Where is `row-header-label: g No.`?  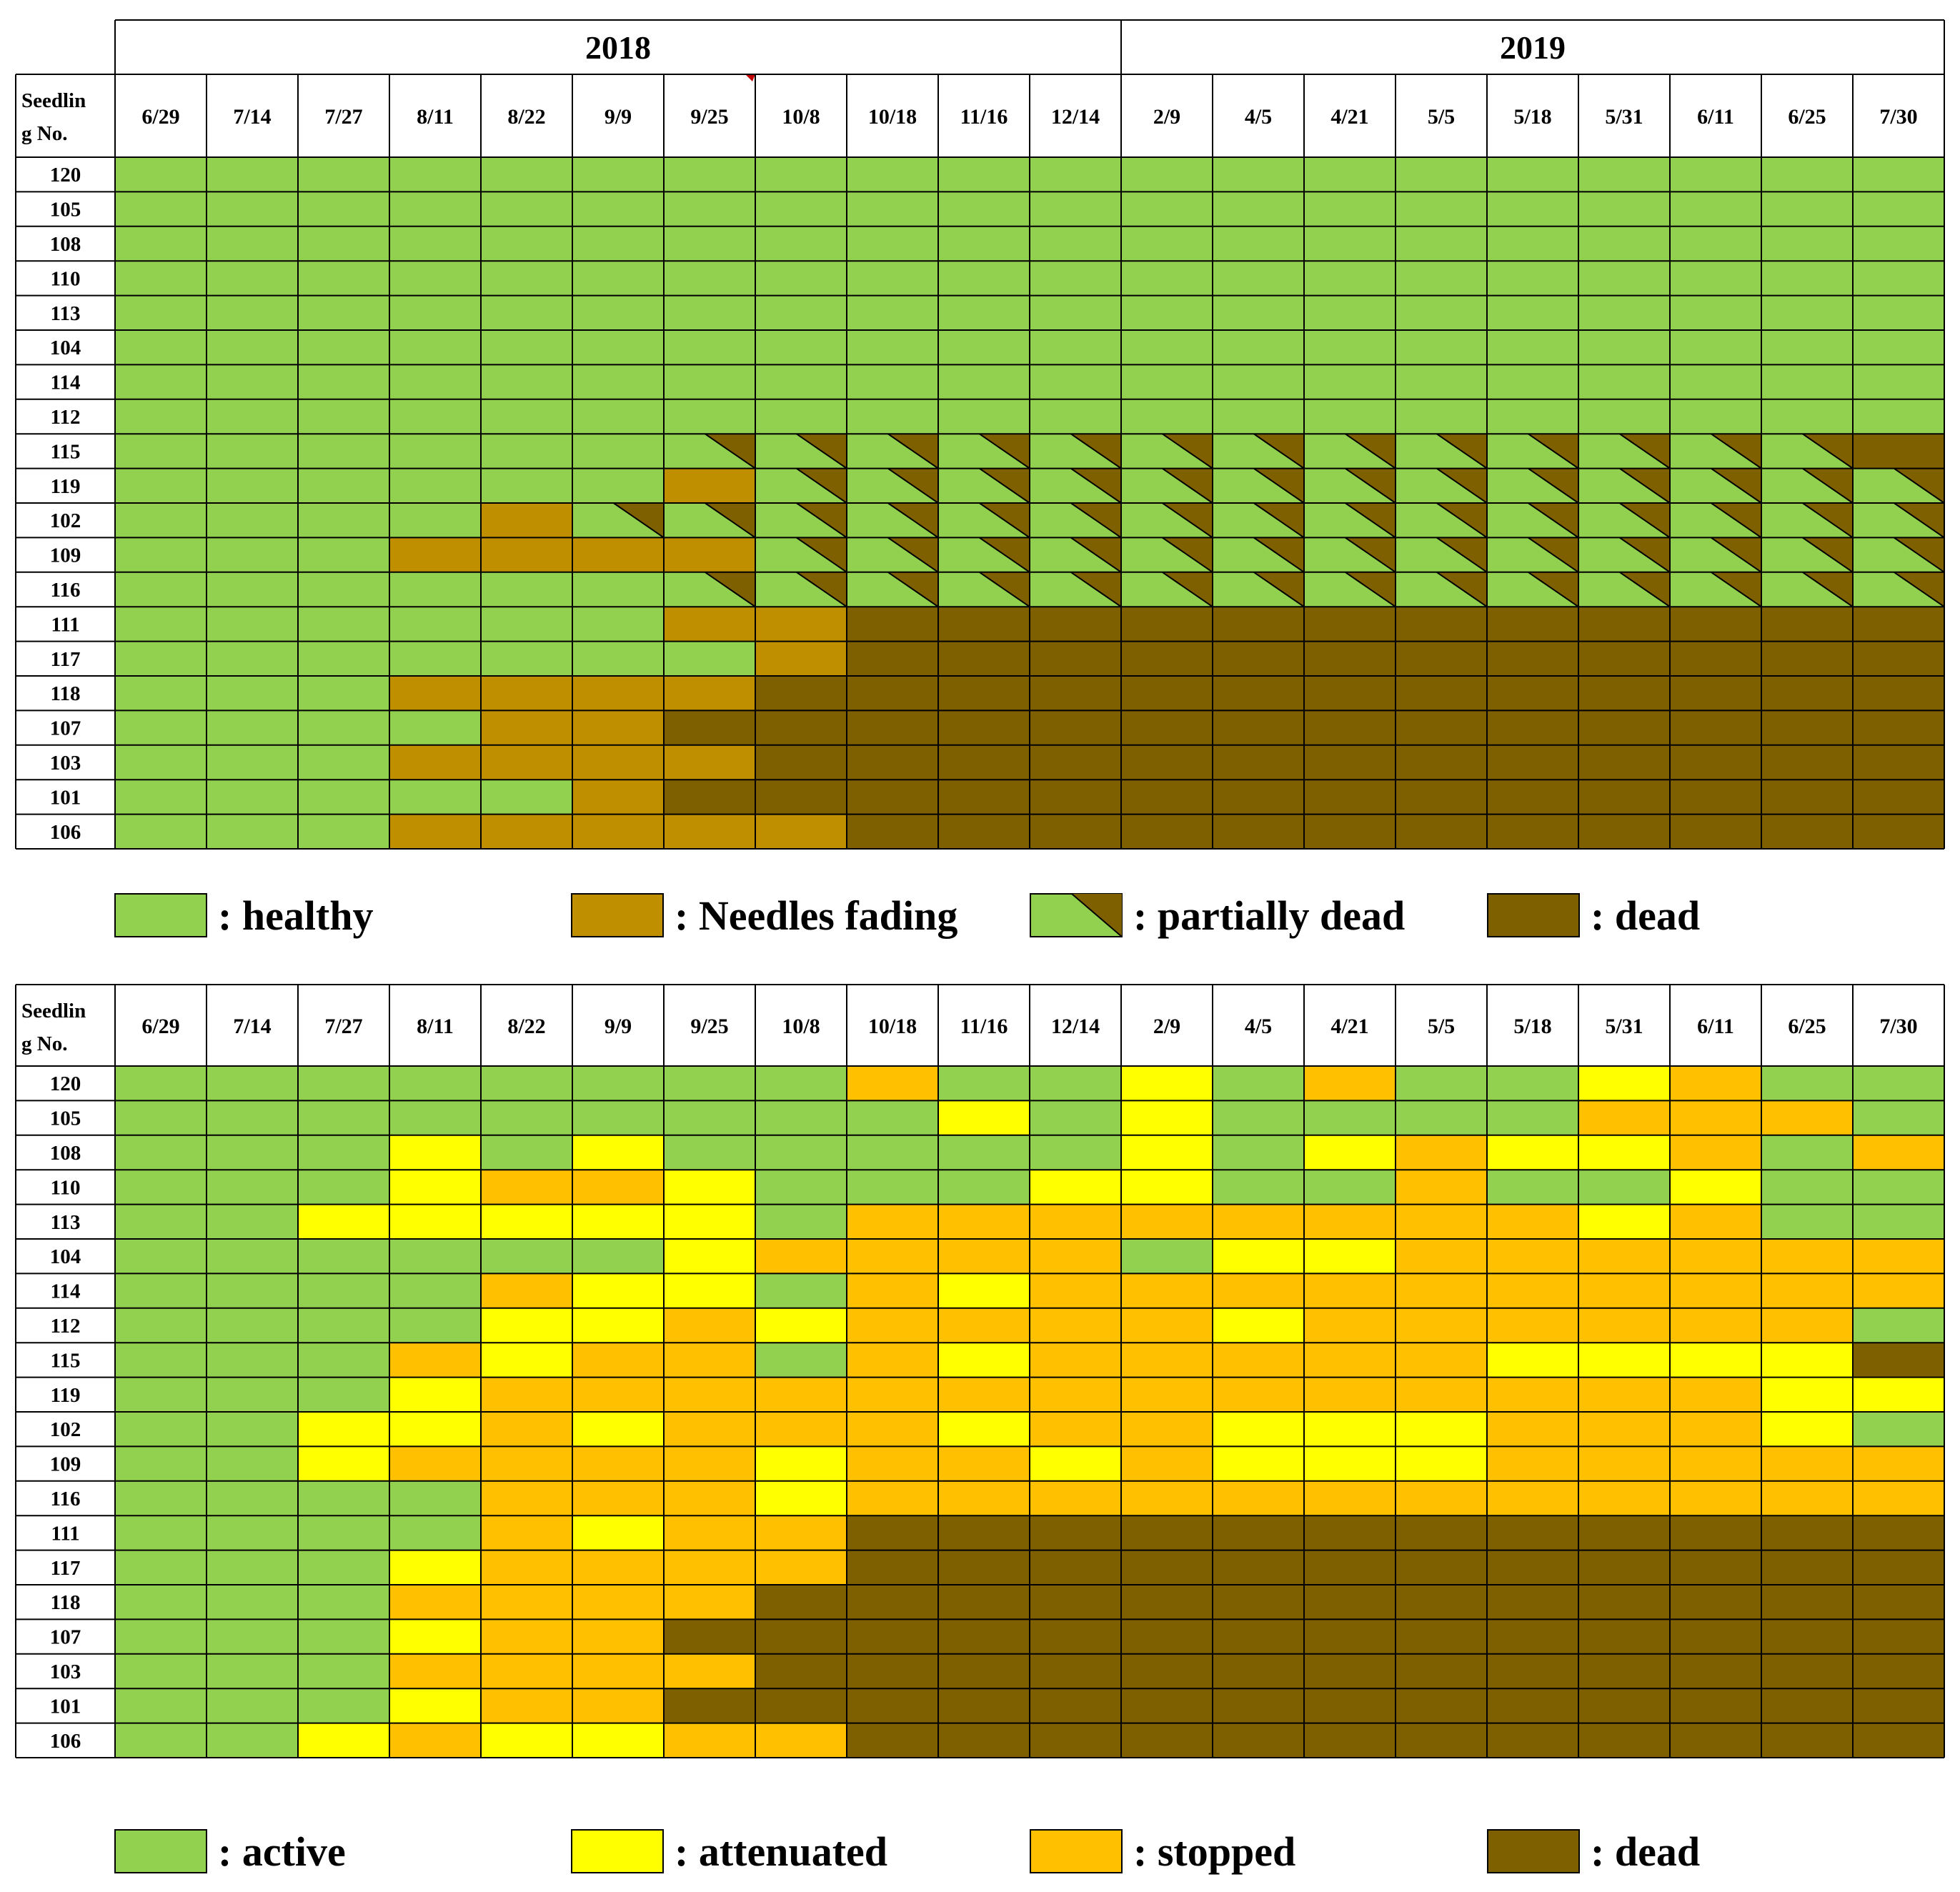
row-header-label: g No. is located at coordinates (44, 1043).